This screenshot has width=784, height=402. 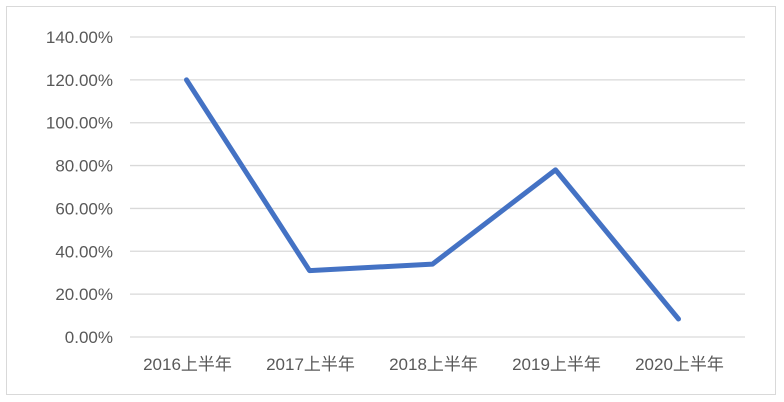 What do you see at coordinates (556, 364) in the screenshot?
I see `x-tick-label: 2019上半年` at bounding box center [556, 364].